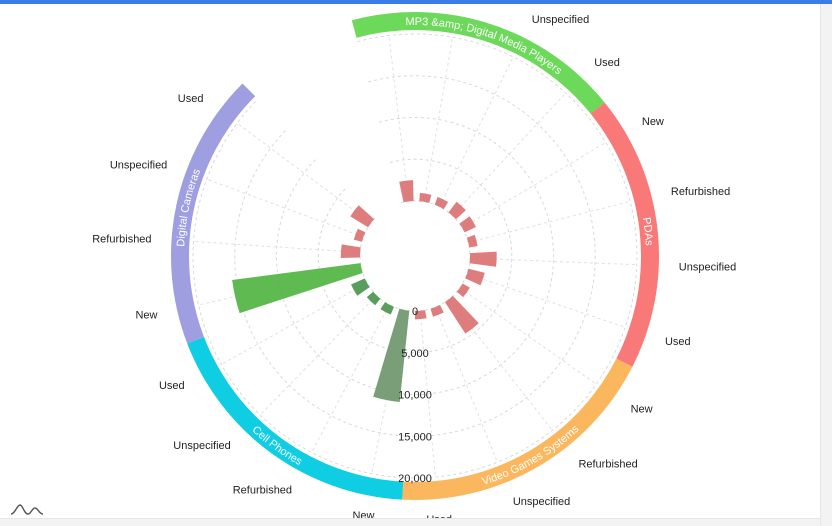 Image resolution: width=832 pixels, height=526 pixels. What do you see at coordinates (410, 522) in the screenshot?
I see `horizontal-scrollbar` at bounding box center [410, 522].